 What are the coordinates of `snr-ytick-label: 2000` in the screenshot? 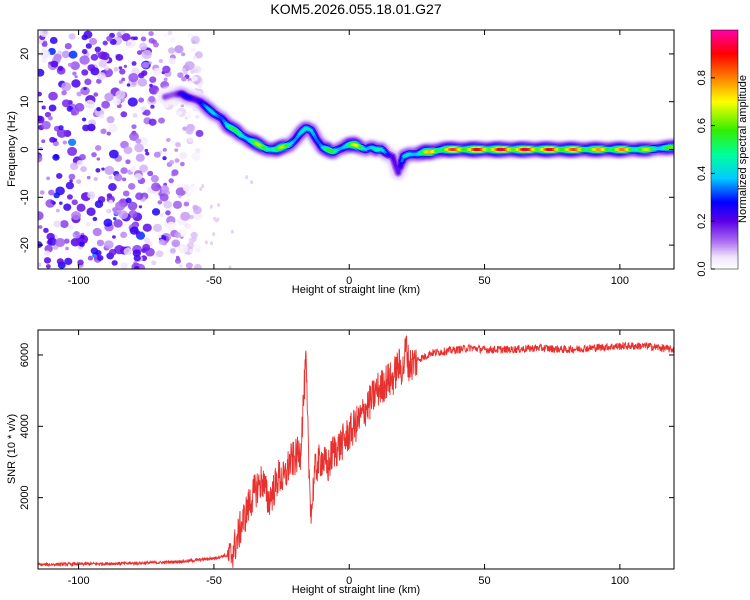 It's located at (25, 497).